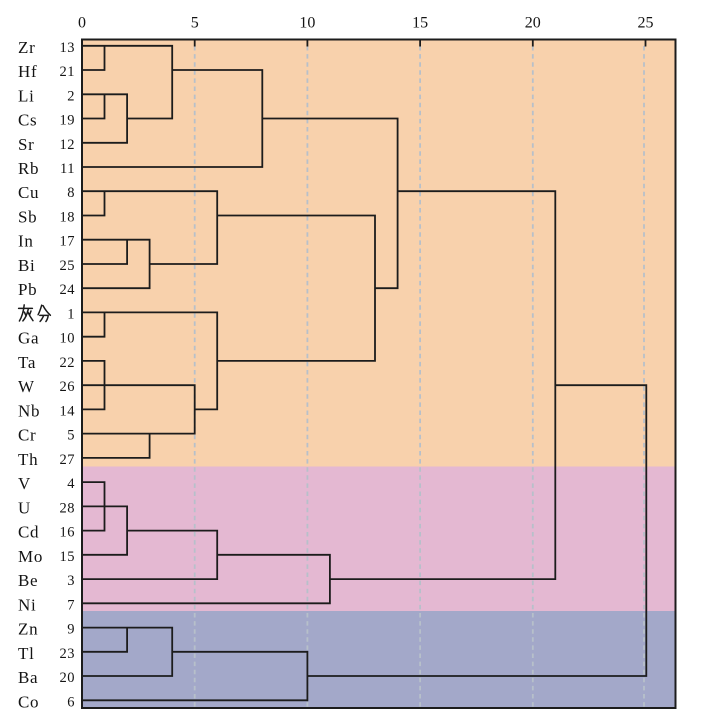  What do you see at coordinates (68, 48) in the screenshot?
I see `svg-text: 13` at bounding box center [68, 48].